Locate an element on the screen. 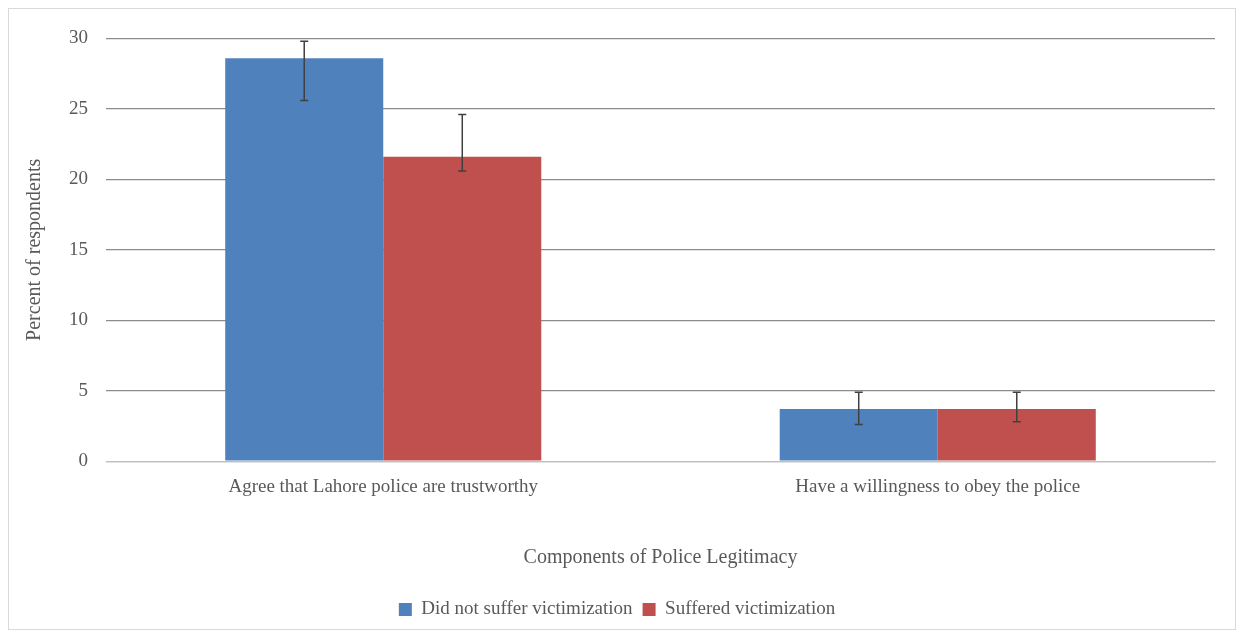  y-tick-label: 10 is located at coordinates (78, 319).